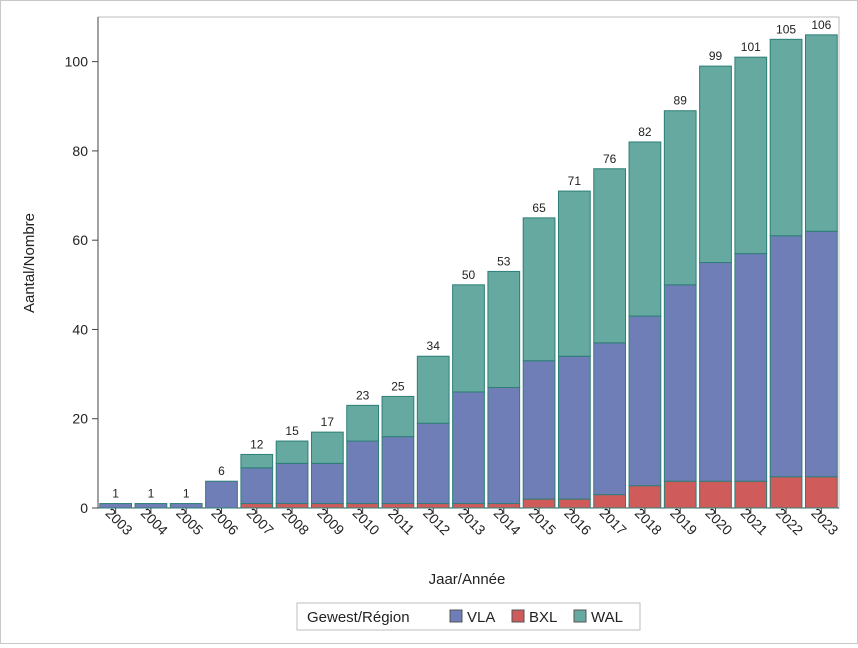 Image resolution: width=858 pixels, height=648 pixels. Describe the element at coordinates (610, 256) in the screenshot. I see `bar-segment-wal-2017` at that location.